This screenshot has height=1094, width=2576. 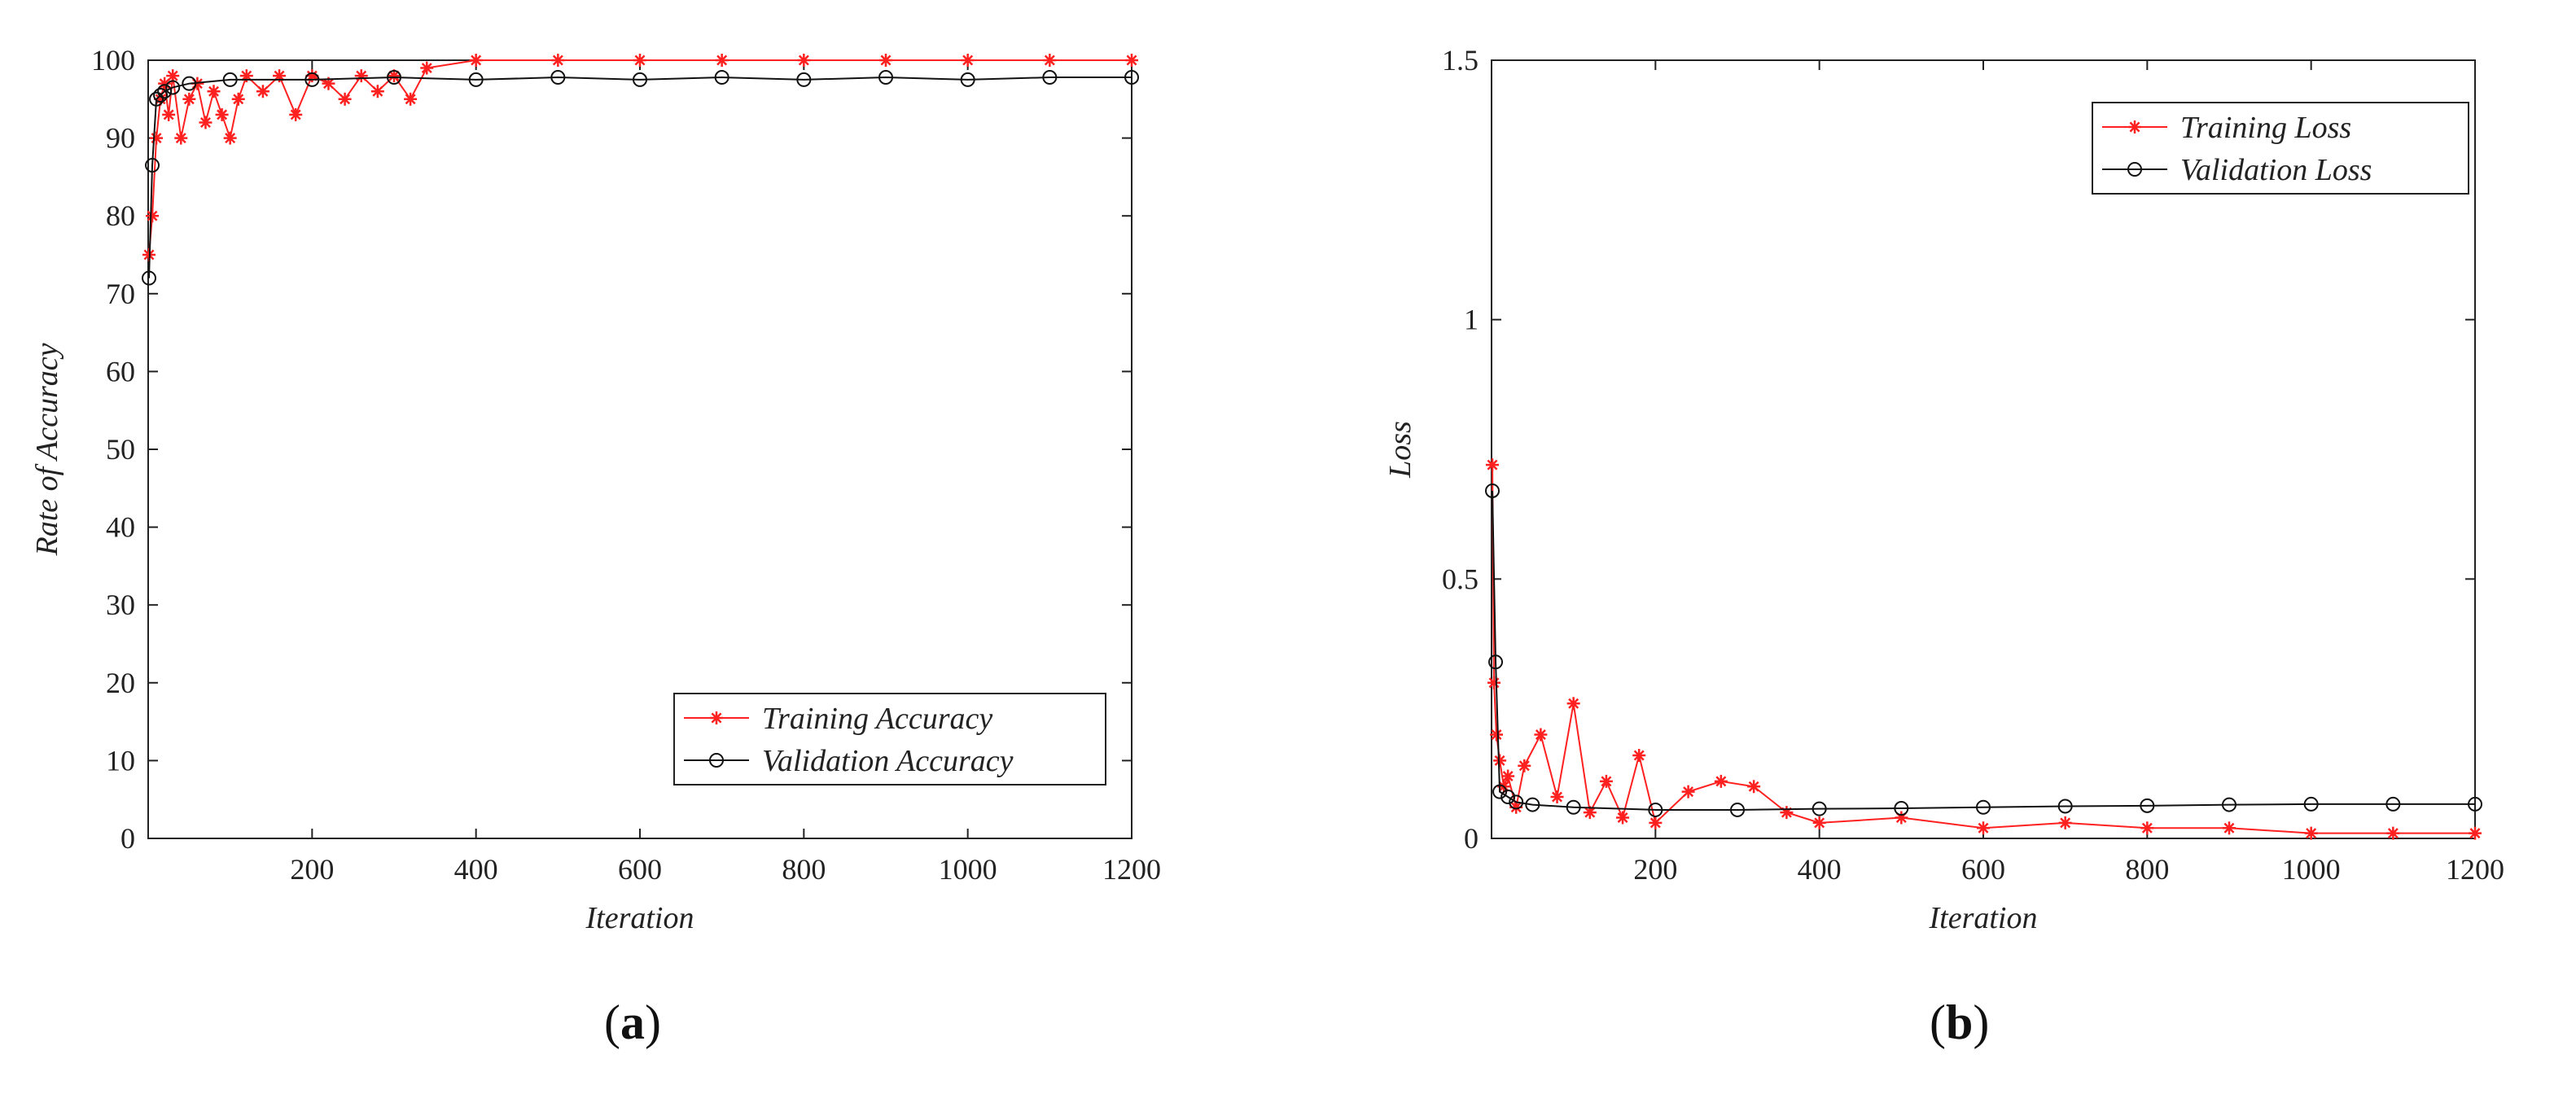 What do you see at coordinates (120, 215) in the screenshot?
I see `y-tick-label: 80` at bounding box center [120, 215].